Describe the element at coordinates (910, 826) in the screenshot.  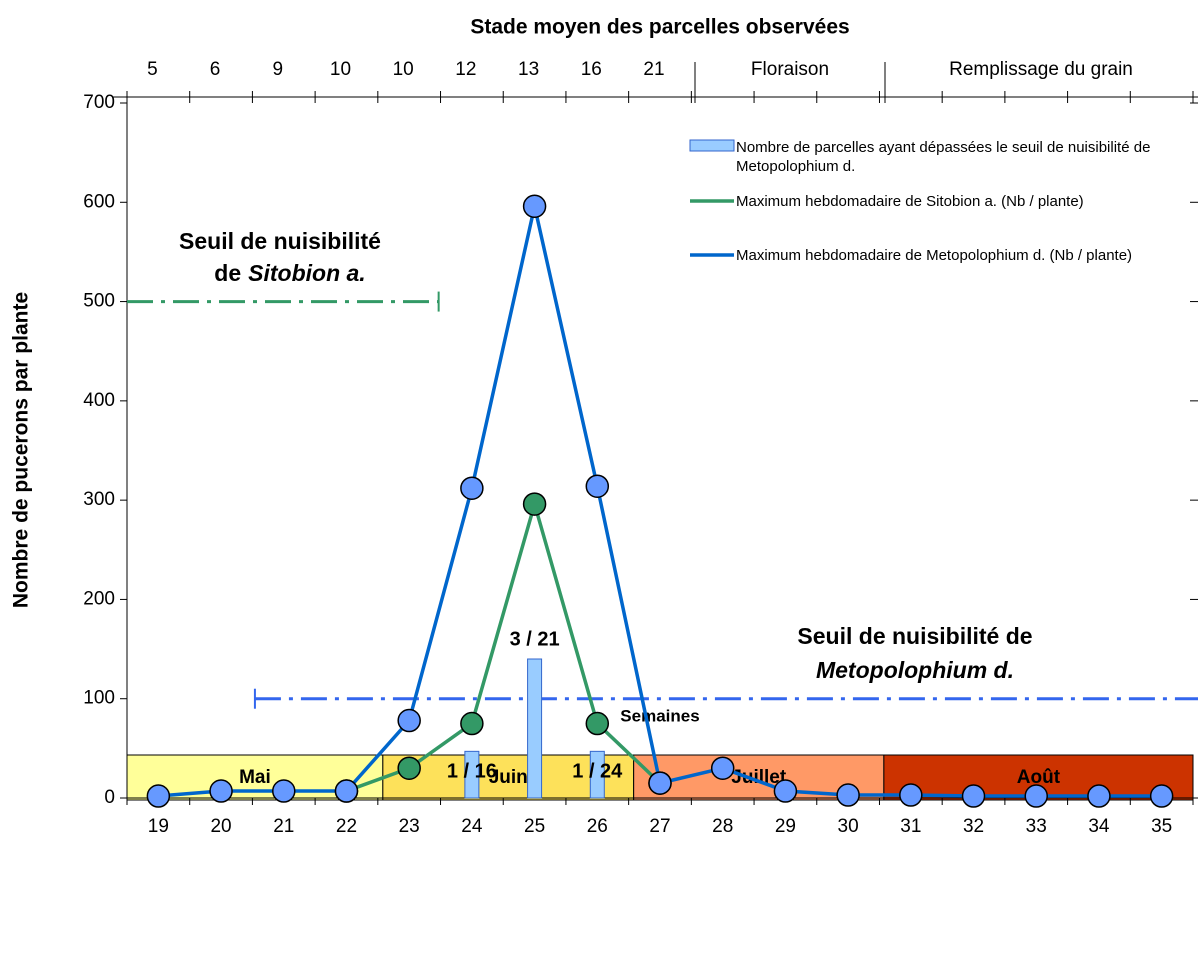
I see `x-tick-label: 31` at that location.